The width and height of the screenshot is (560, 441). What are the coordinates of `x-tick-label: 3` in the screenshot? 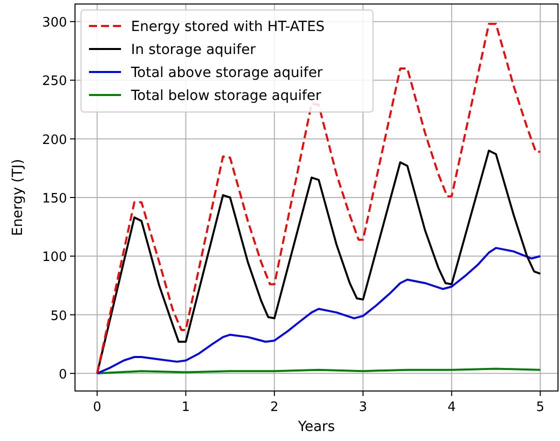 It's located at (363, 407).